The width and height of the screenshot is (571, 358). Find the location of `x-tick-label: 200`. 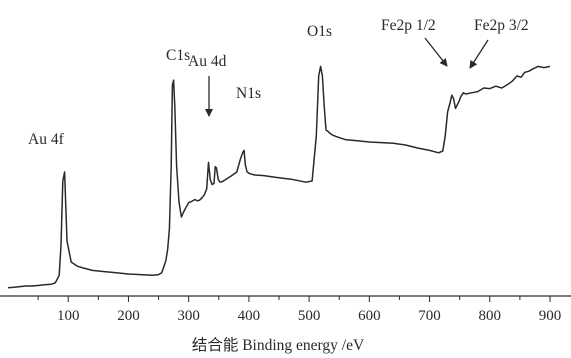

x-tick-label: 200 is located at coordinates (128, 316).